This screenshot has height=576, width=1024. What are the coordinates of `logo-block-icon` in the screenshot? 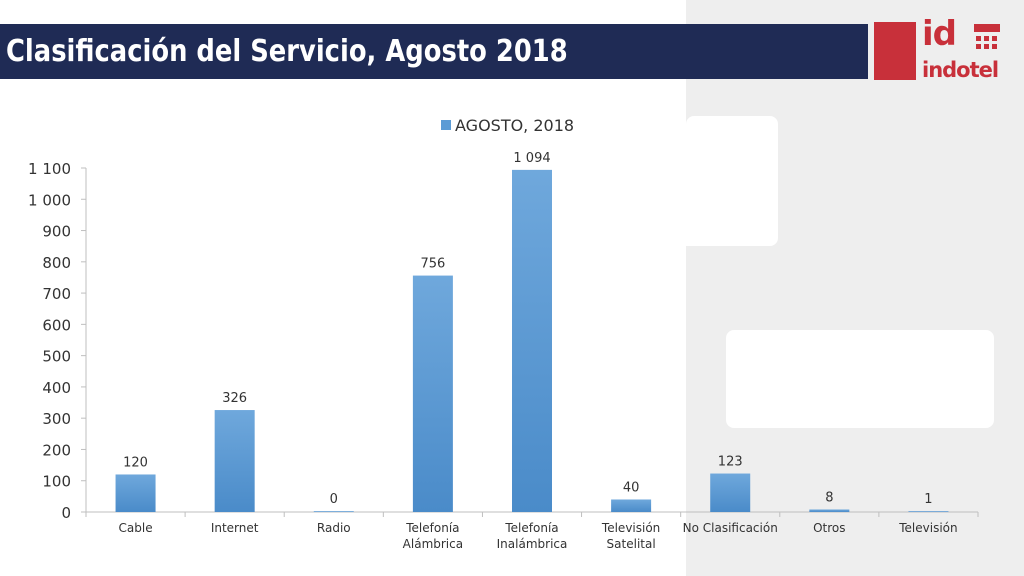 It's located at (895, 51).